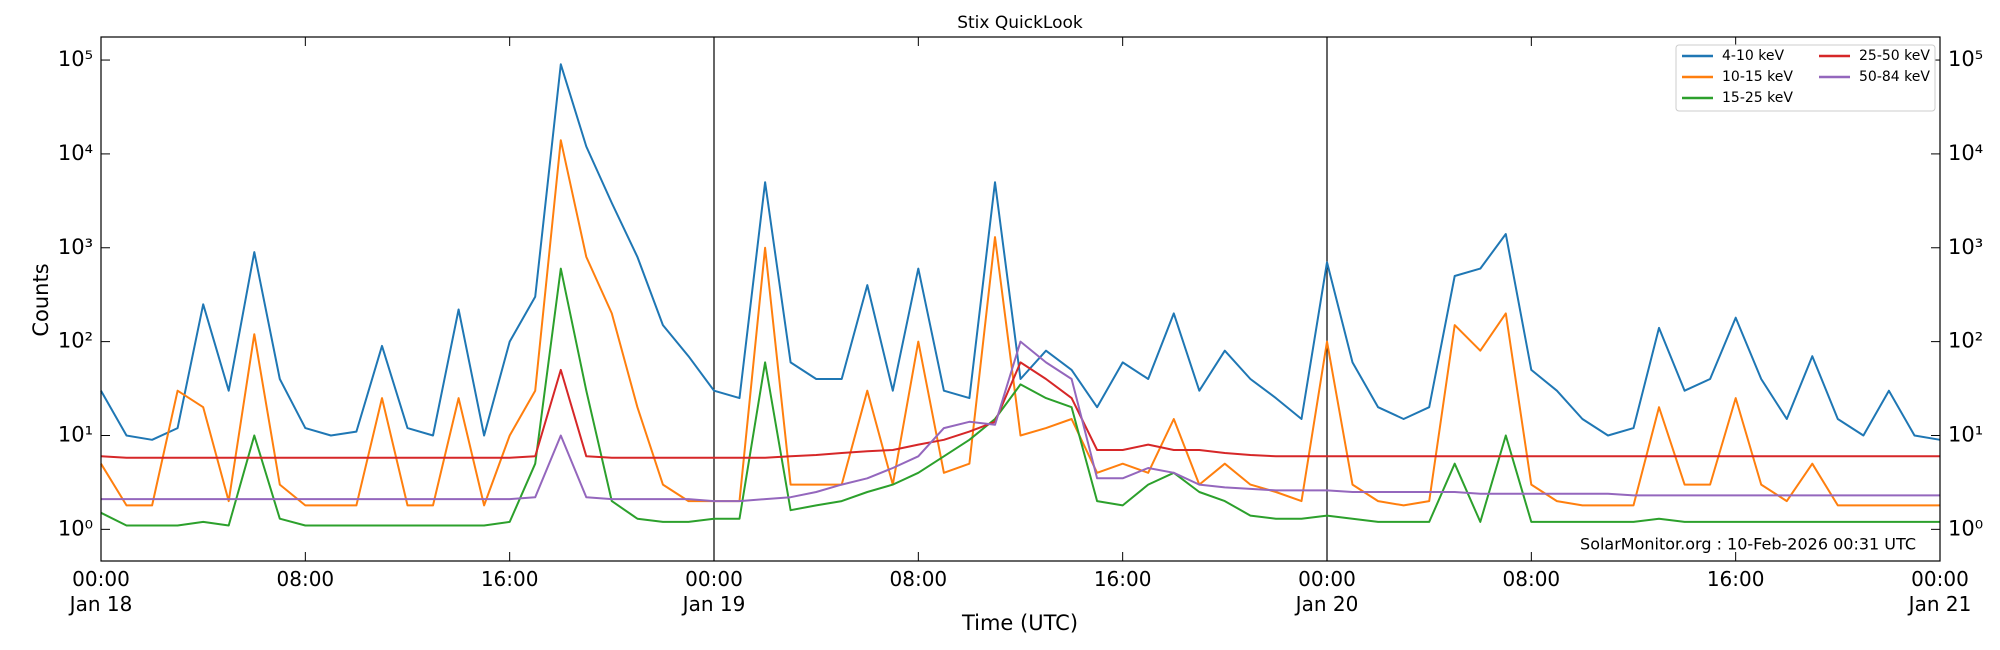 The width and height of the screenshot is (2000, 650). Describe the element at coordinates (1753, 56) in the screenshot. I see `legend-label: 4-10 keV` at that location.